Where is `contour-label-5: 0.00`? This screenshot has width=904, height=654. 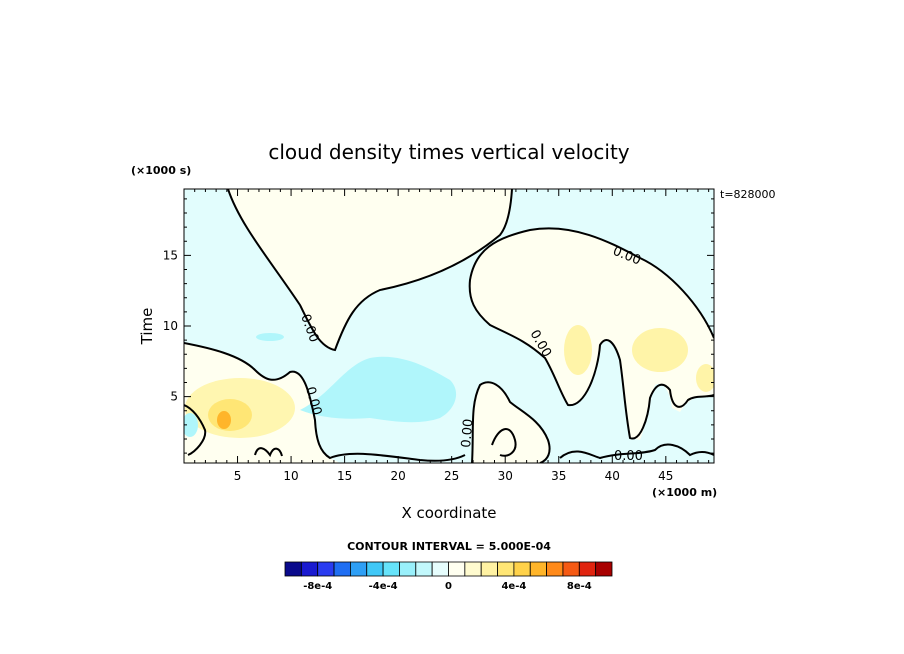 contour-label-5: 0.00 is located at coordinates (467, 433).